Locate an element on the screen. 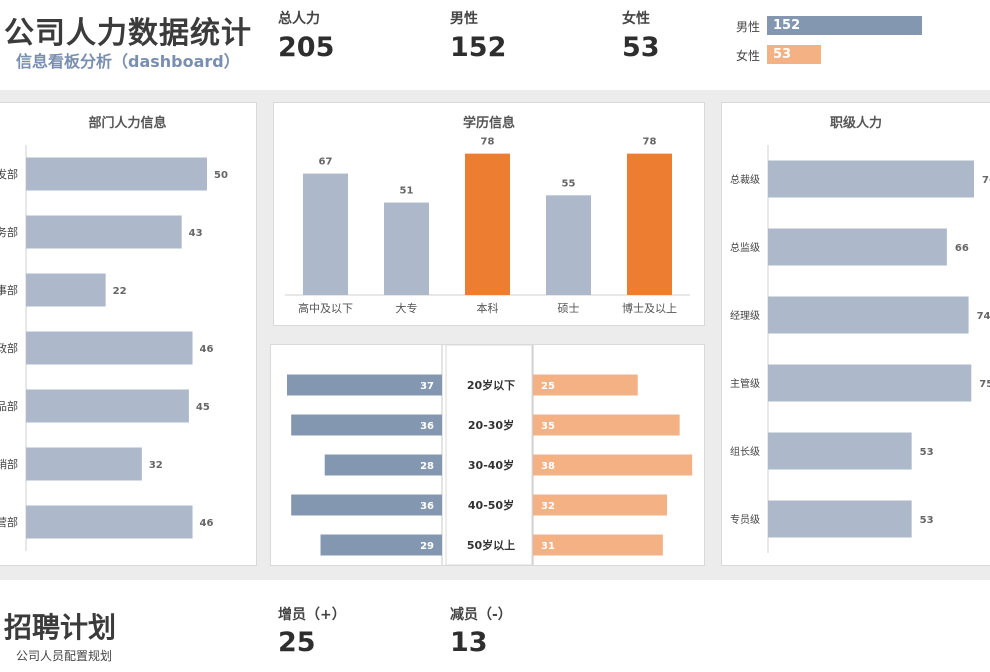  dept-title: 部门人力信息 is located at coordinates (127, 123).